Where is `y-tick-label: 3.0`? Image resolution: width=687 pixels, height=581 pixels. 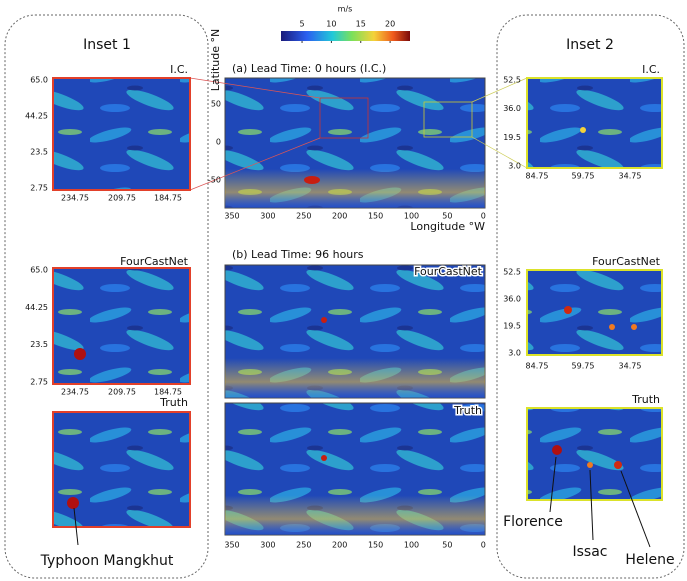
y-tick-label: 3.0 is located at coordinates (514, 166).